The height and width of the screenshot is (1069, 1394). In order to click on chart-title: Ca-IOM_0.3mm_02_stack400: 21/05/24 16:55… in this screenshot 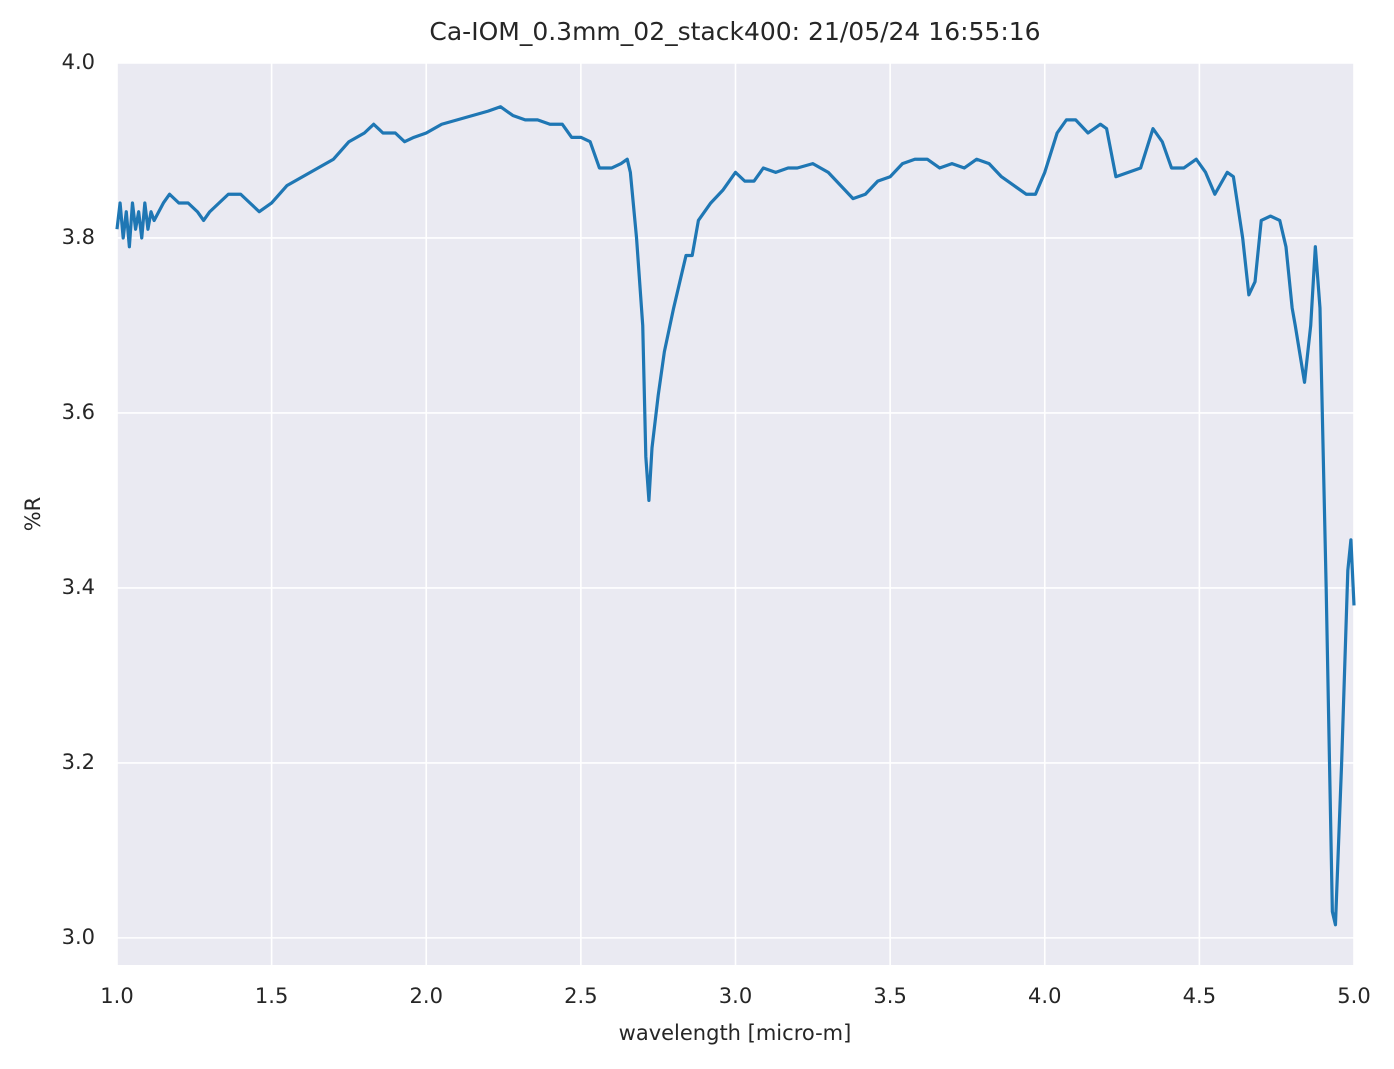, I will do `click(734, 31)`.